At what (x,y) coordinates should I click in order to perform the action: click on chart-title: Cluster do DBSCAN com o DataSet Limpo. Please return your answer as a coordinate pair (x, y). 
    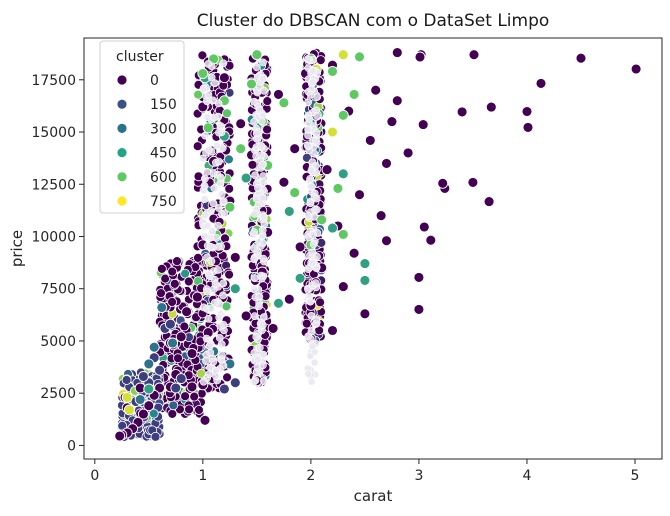
    Looking at the image, I should click on (373, 21).